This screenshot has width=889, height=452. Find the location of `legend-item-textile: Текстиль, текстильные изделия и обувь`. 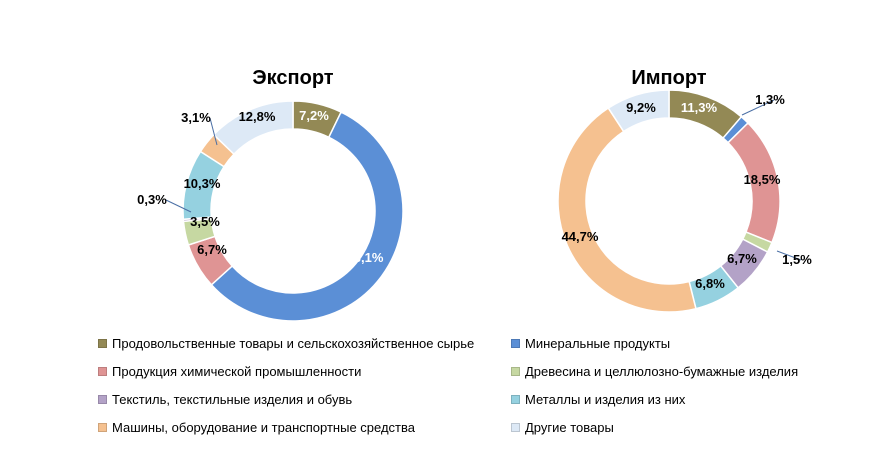

legend-item-textile: Текстиль, текстильные изделия и обувь is located at coordinates (225, 399).